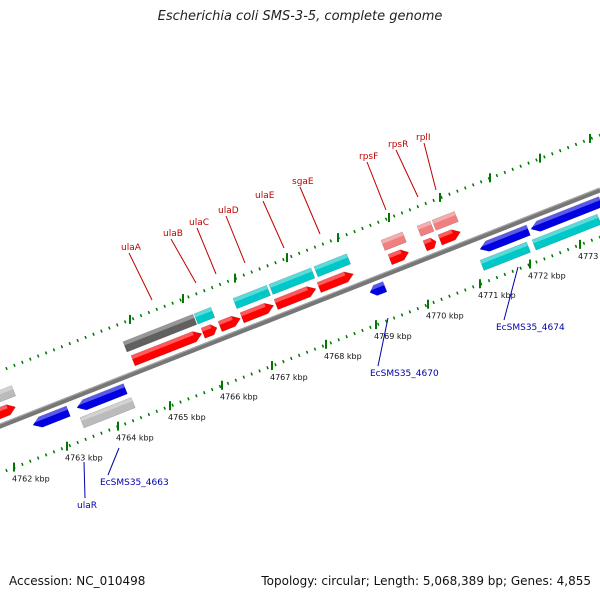 This screenshot has height=600, width=600. I want to click on feature-pseudo-light, so click(107, 413).